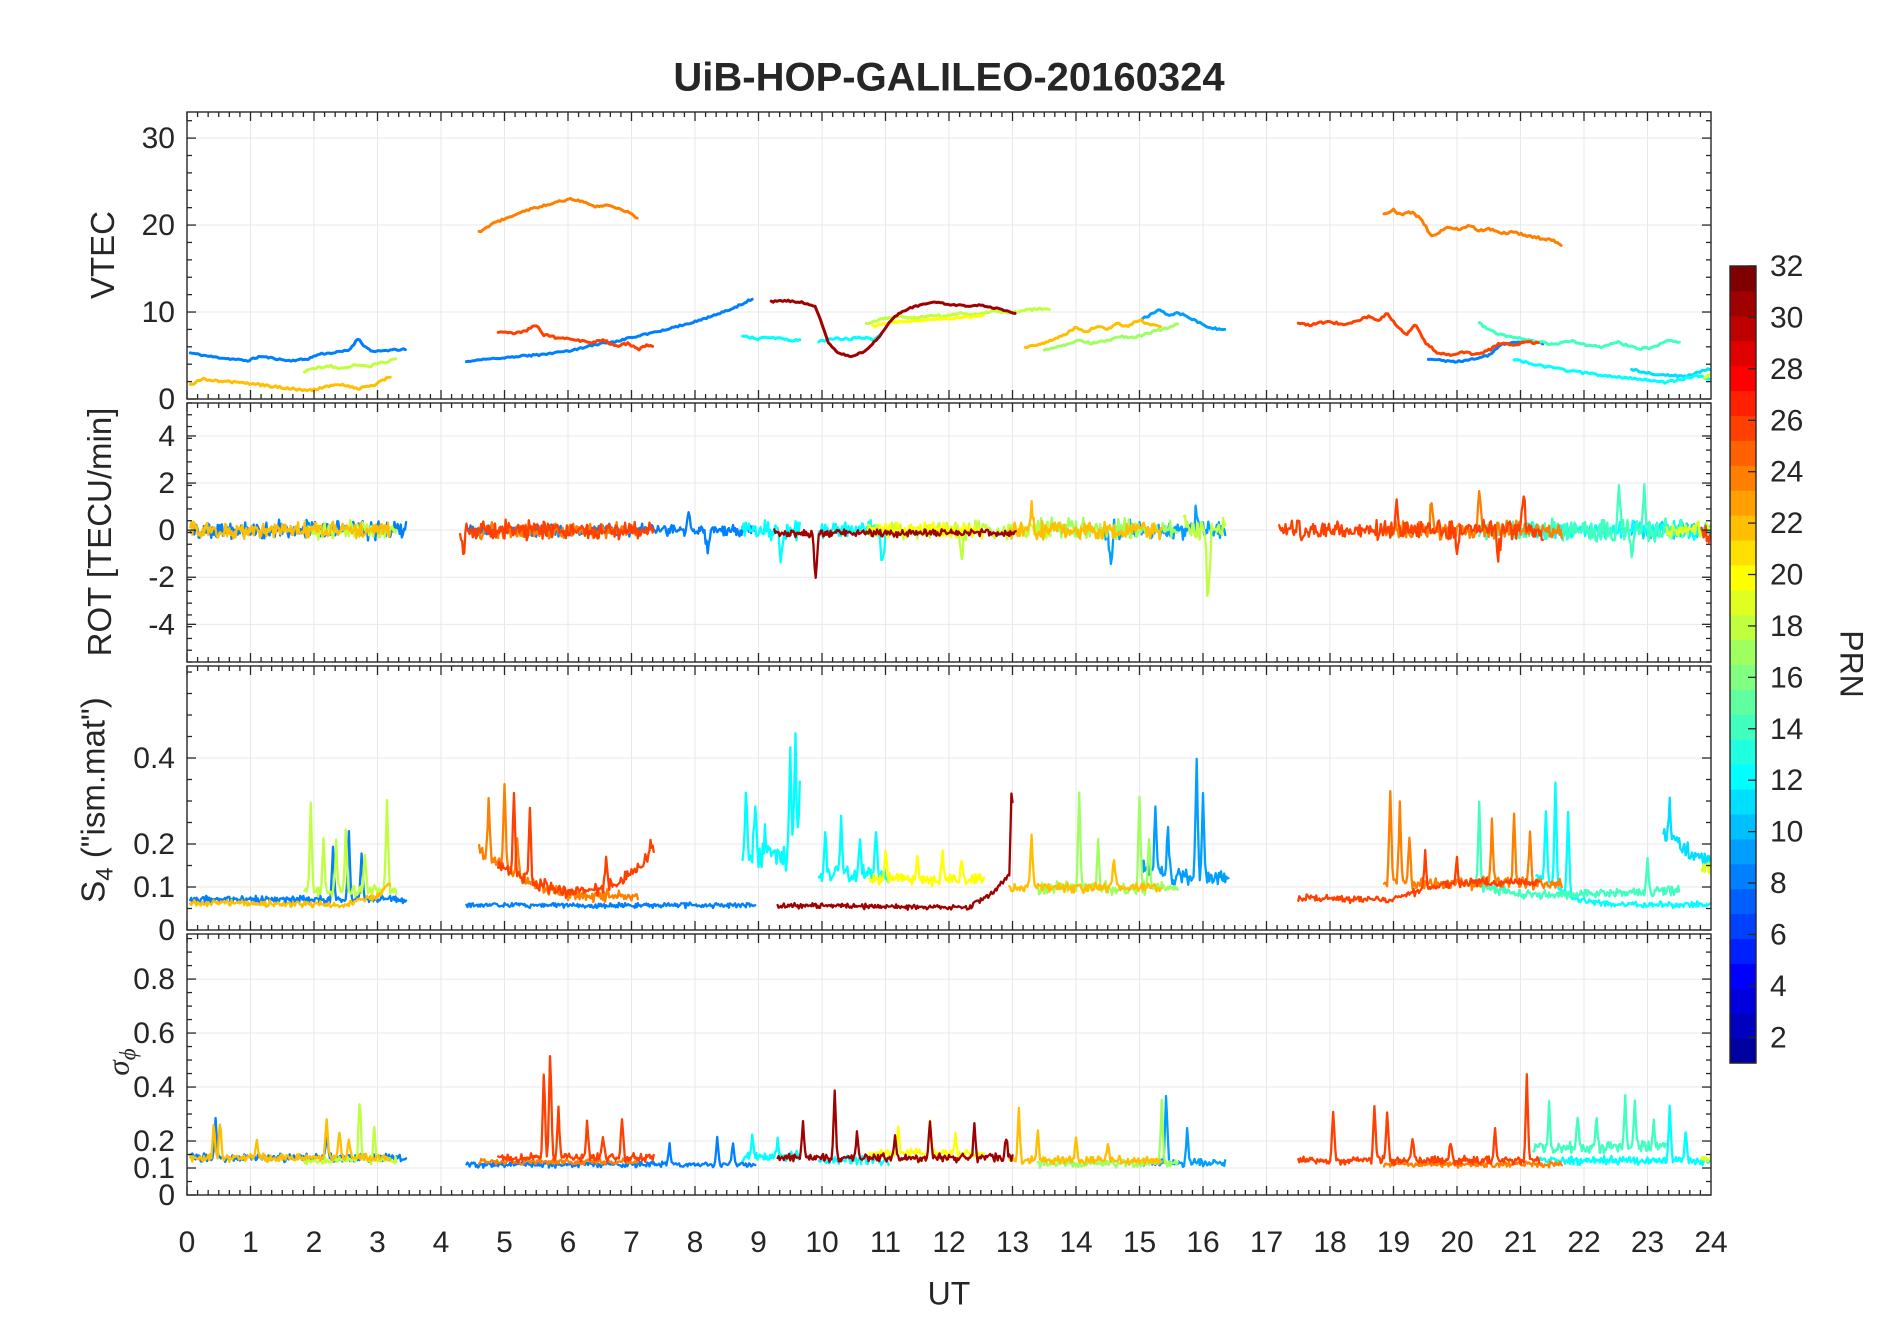  What do you see at coordinates (1266, 1242) in the screenshot?
I see `xtick-label: 17` at bounding box center [1266, 1242].